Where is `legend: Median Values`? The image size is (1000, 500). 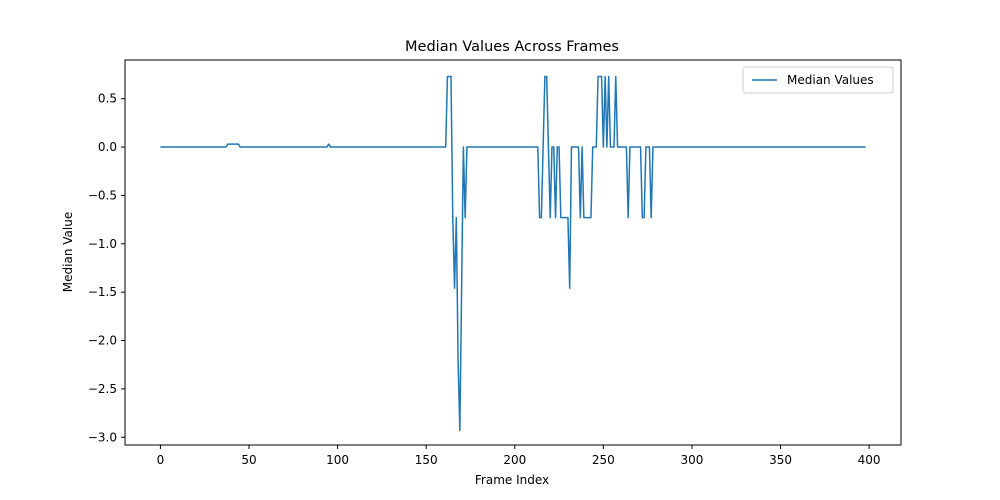 legend: Median Values is located at coordinates (818, 80).